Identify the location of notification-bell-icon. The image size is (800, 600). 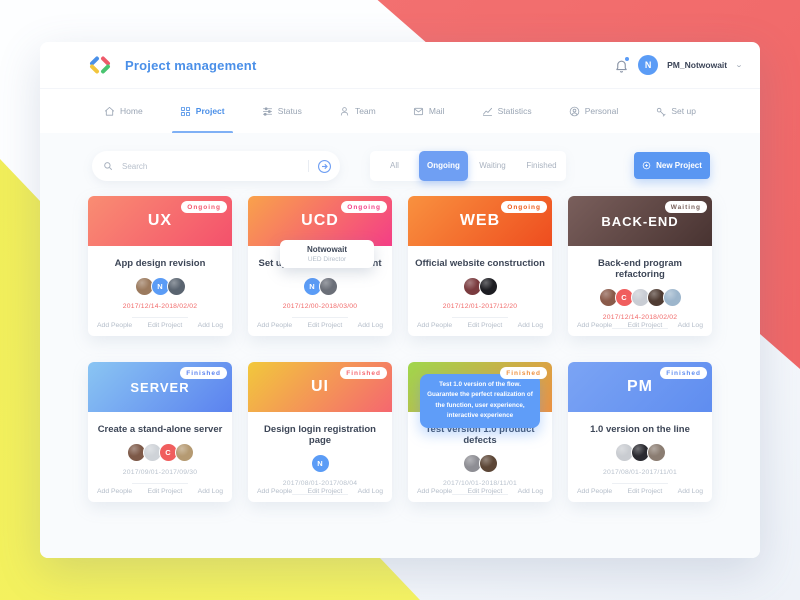
(622, 64).